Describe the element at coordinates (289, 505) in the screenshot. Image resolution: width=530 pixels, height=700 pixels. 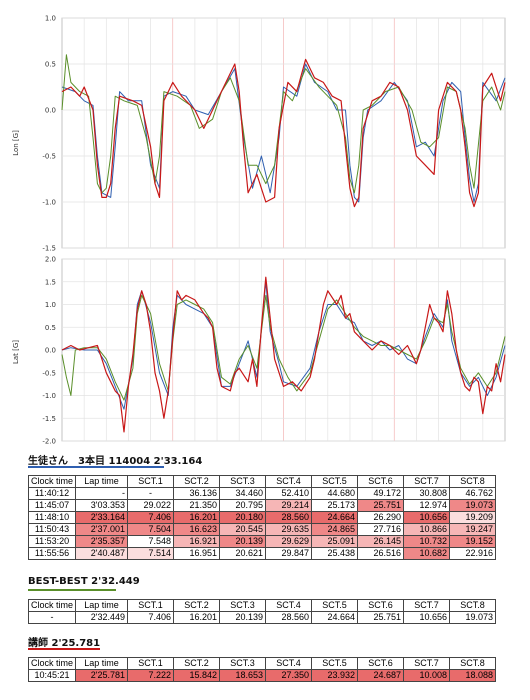
I see `table-cell: 29.214` at that location.